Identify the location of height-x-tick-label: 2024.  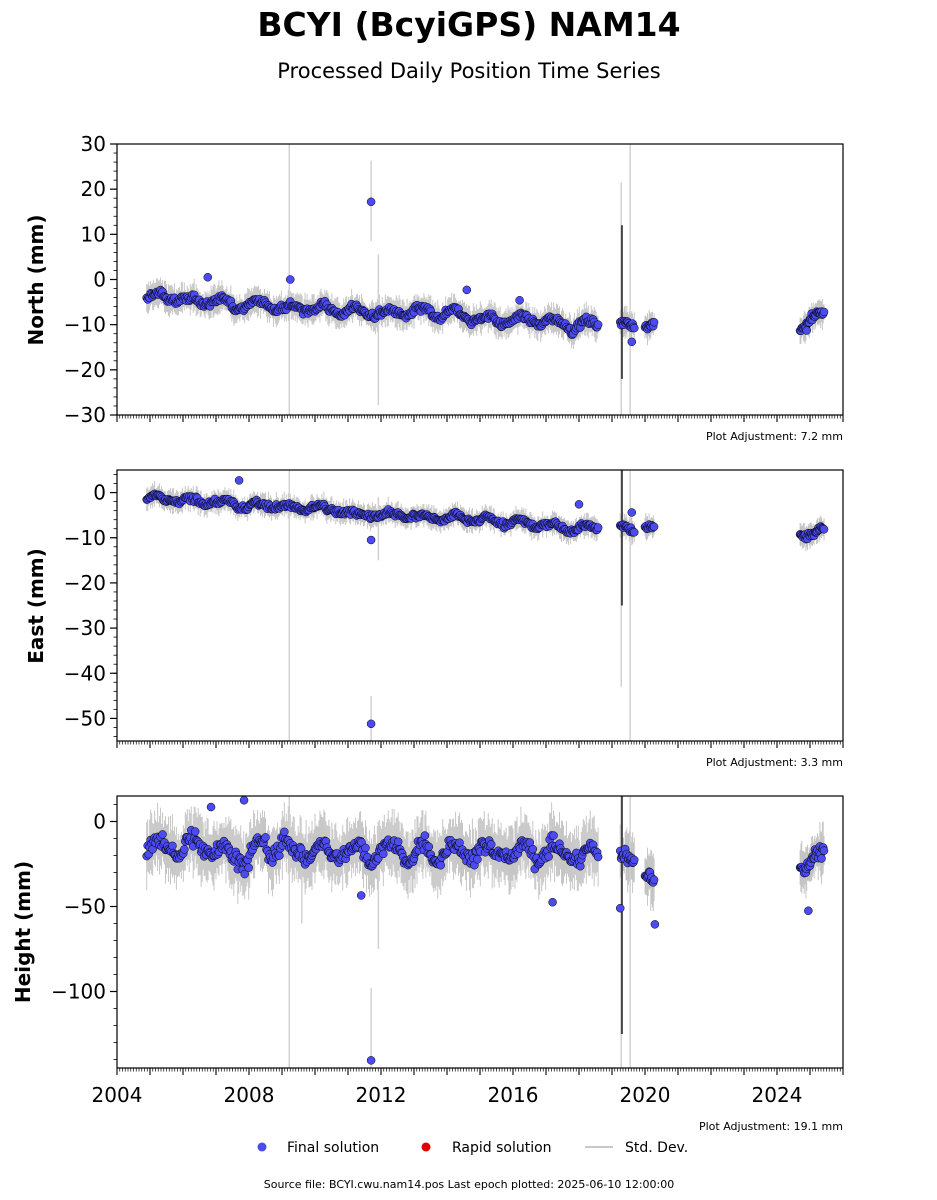
(777, 1095).